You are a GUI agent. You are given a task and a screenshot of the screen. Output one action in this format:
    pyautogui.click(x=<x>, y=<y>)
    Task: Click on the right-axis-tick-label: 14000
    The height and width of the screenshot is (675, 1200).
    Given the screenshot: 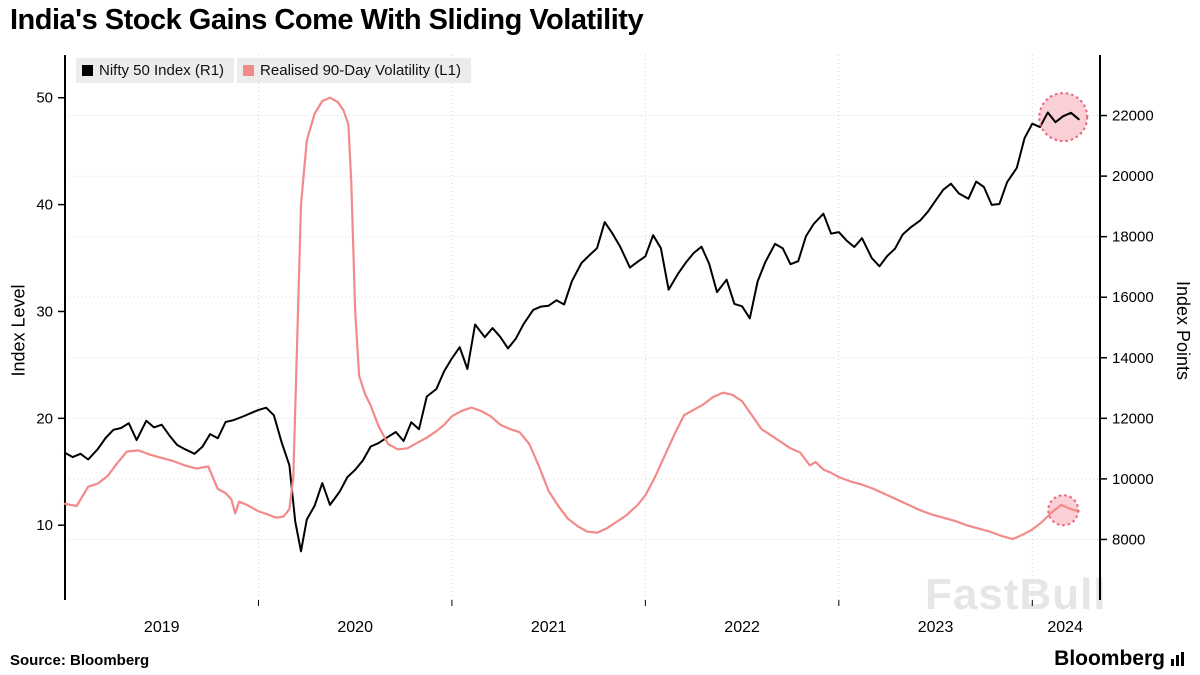 What is the action you would take?
    pyautogui.click(x=1133, y=358)
    